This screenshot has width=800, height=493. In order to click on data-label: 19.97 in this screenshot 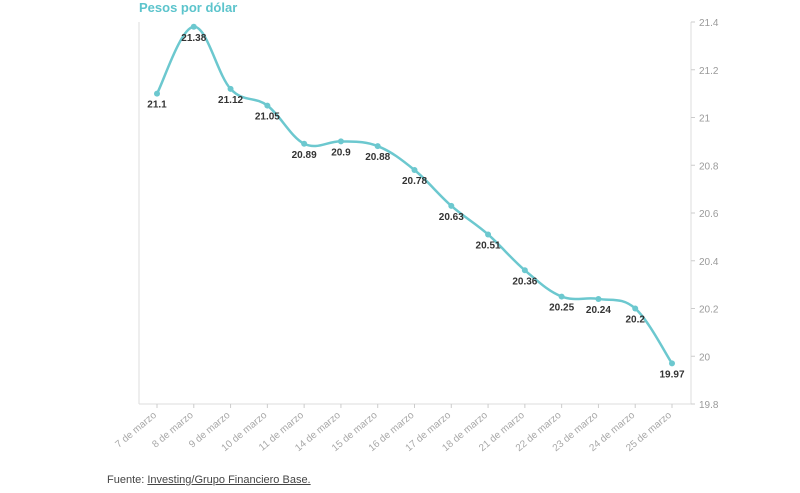, I will do `click(671, 374)`.